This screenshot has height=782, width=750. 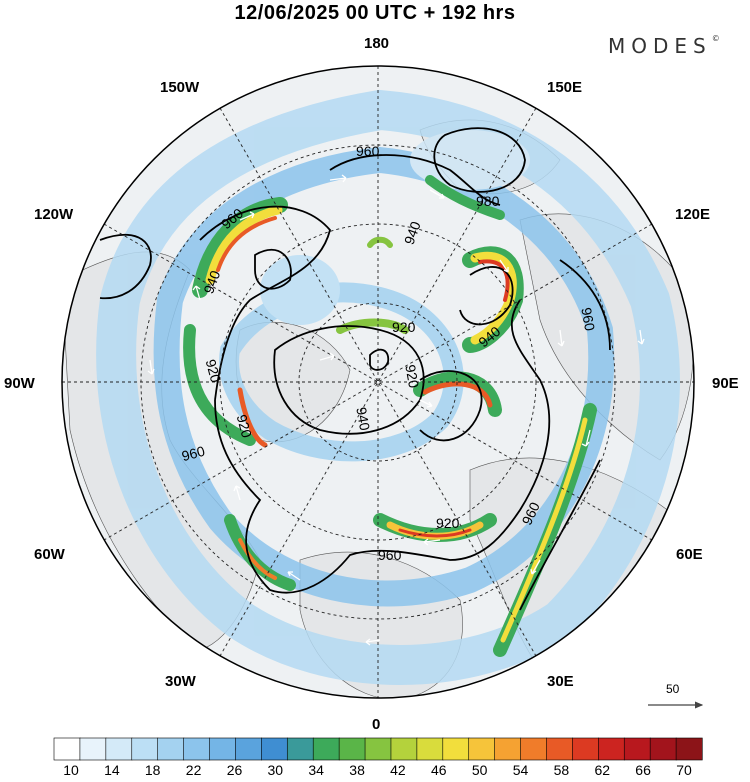 What do you see at coordinates (49, 554) in the screenshot?
I see `lon-label-60w: 60W` at bounding box center [49, 554].